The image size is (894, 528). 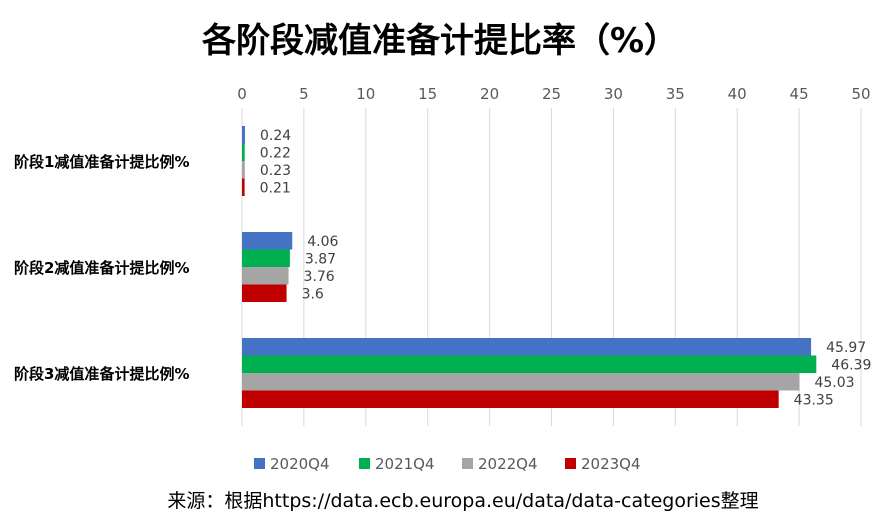 What do you see at coordinates (319, 277) in the screenshot?
I see `data-label: 3.76` at bounding box center [319, 277].